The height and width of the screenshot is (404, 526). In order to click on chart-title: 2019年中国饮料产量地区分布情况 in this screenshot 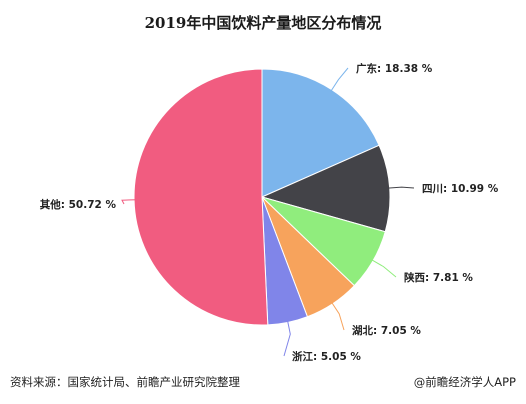, I will do `click(263, 23)`.